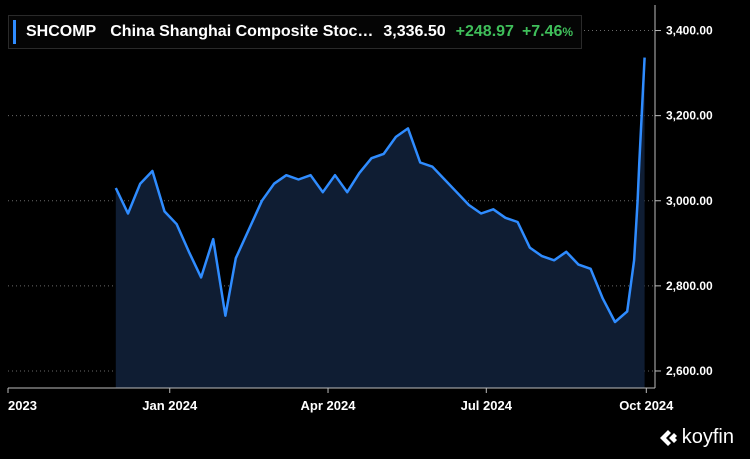 The height and width of the screenshot is (459, 750). Describe the element at coordinates (14, 32) in the screenshot. I see `series-color-marker` at that location.